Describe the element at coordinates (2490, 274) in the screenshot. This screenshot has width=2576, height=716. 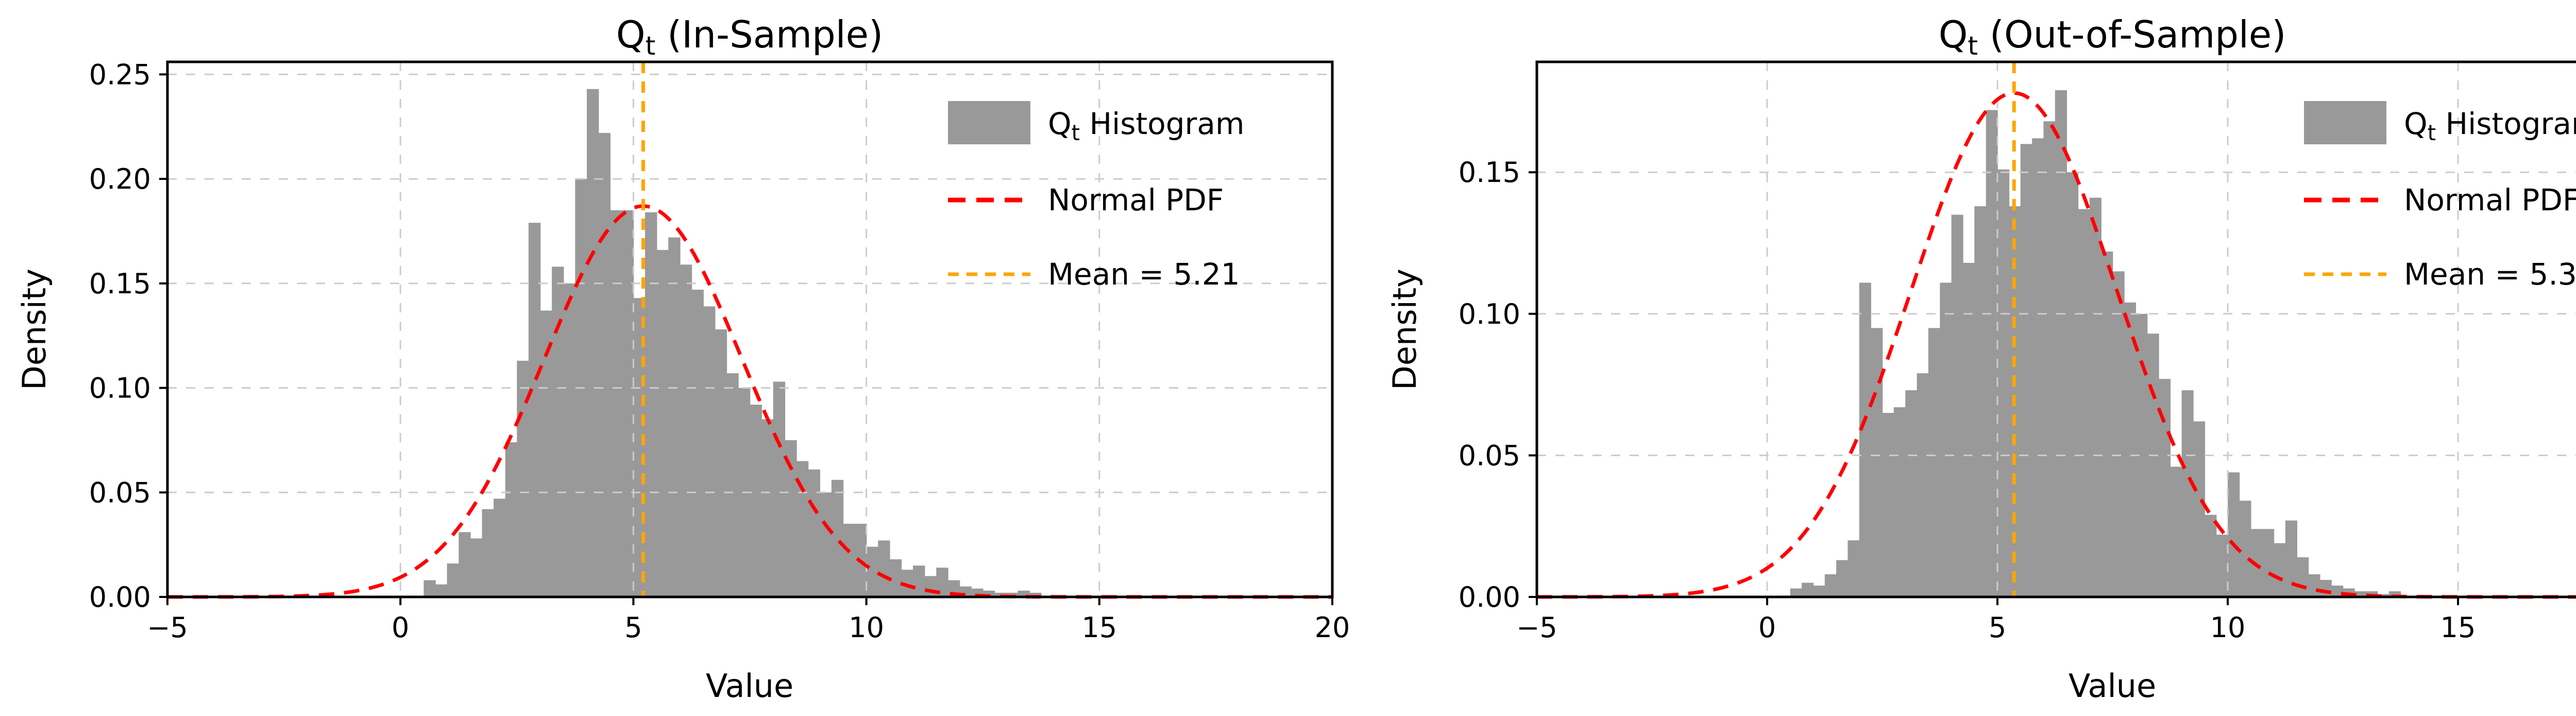
I see `right-legend-mean-label: Mean = 5.36` at that location.